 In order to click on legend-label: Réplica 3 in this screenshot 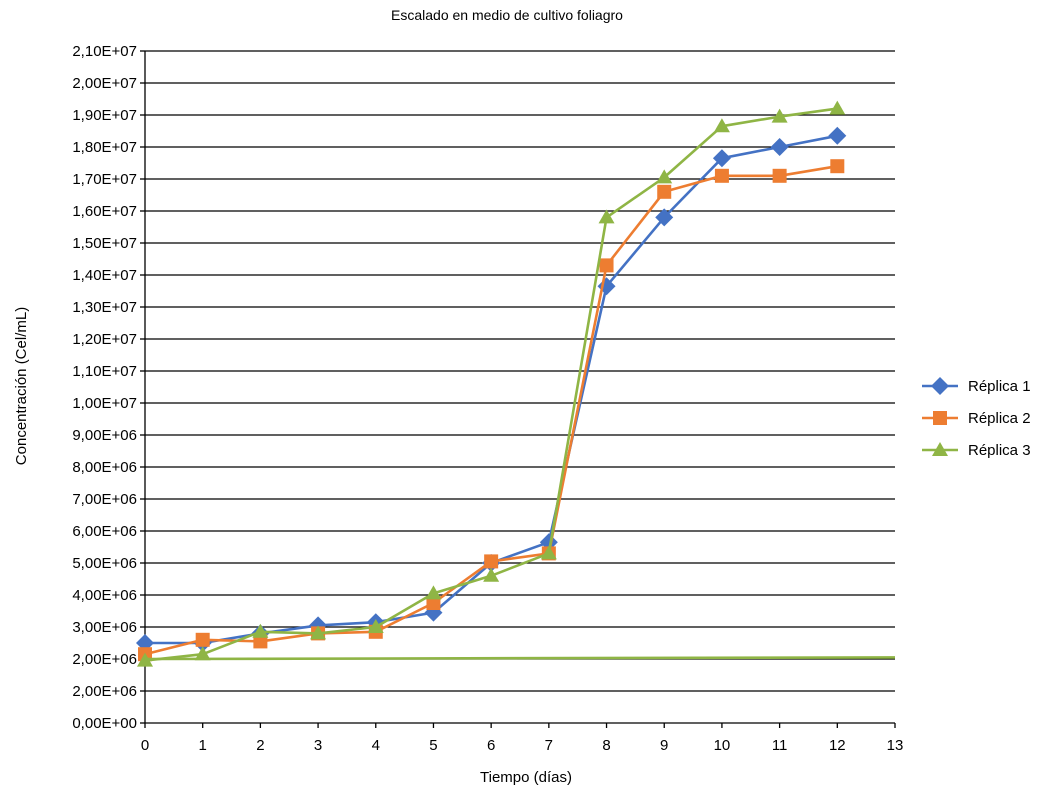, I will do `click(999, 450)`.